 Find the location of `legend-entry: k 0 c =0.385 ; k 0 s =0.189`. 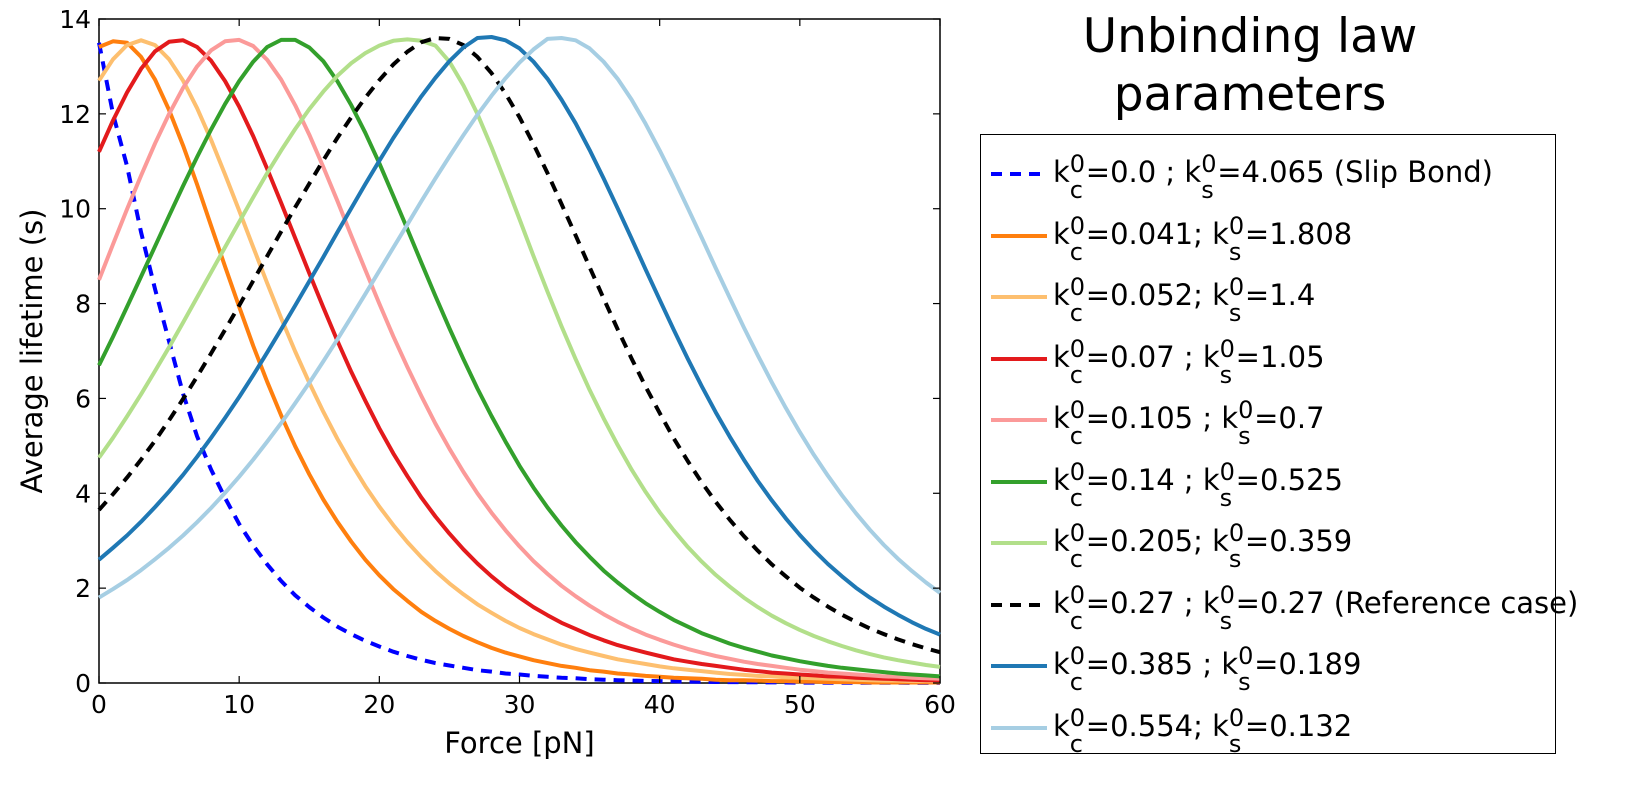

legend-entry: k 0 c =0.385 ; k 0 s =0.189 is located at coordinates (1269, 672).